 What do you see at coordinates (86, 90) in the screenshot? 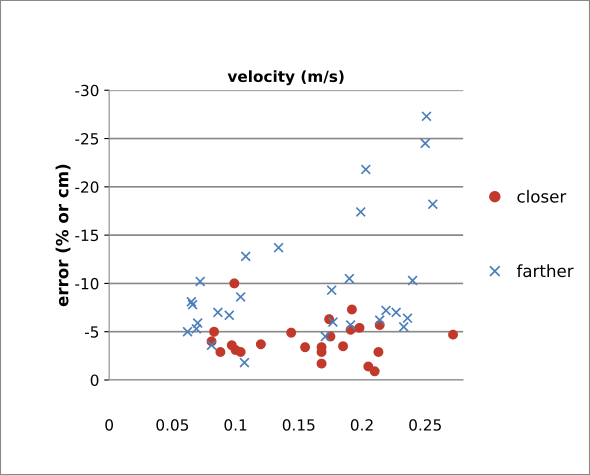
I see `y-tick-label: -30` at bounding box center [86, 90].